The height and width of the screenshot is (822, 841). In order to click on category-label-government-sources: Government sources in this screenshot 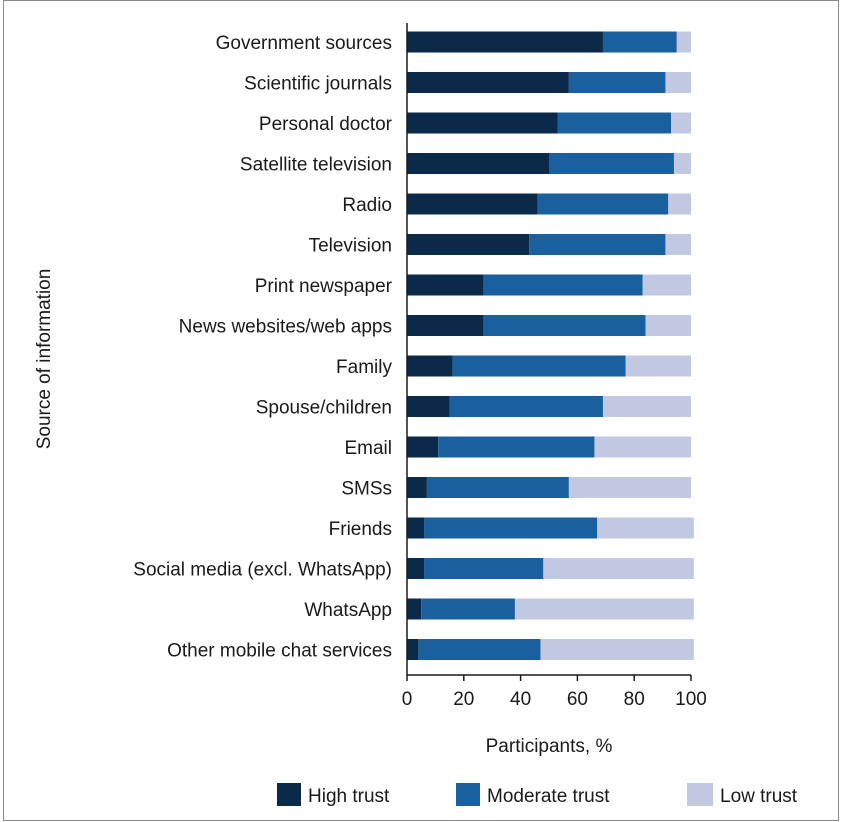, I will do `click(304, 43)`.